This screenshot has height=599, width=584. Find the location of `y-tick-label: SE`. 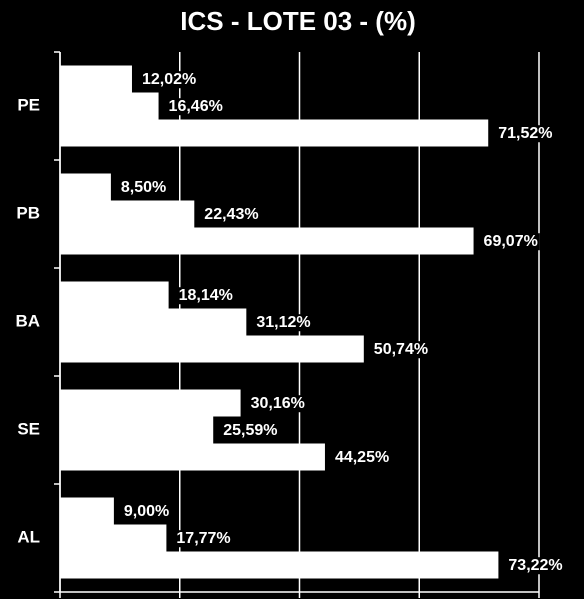

y-tick-label: SE is located at coordinates (28, 428).